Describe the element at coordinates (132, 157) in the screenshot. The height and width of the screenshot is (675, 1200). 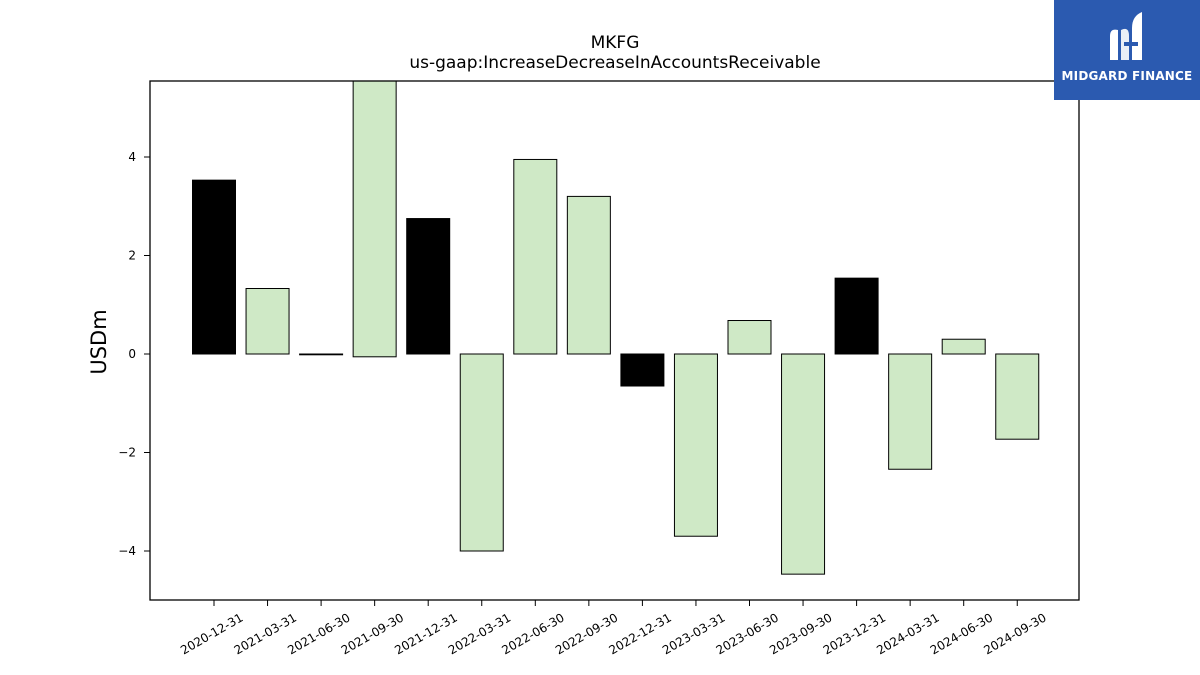
I see `y-tick-label: 4` at that location.